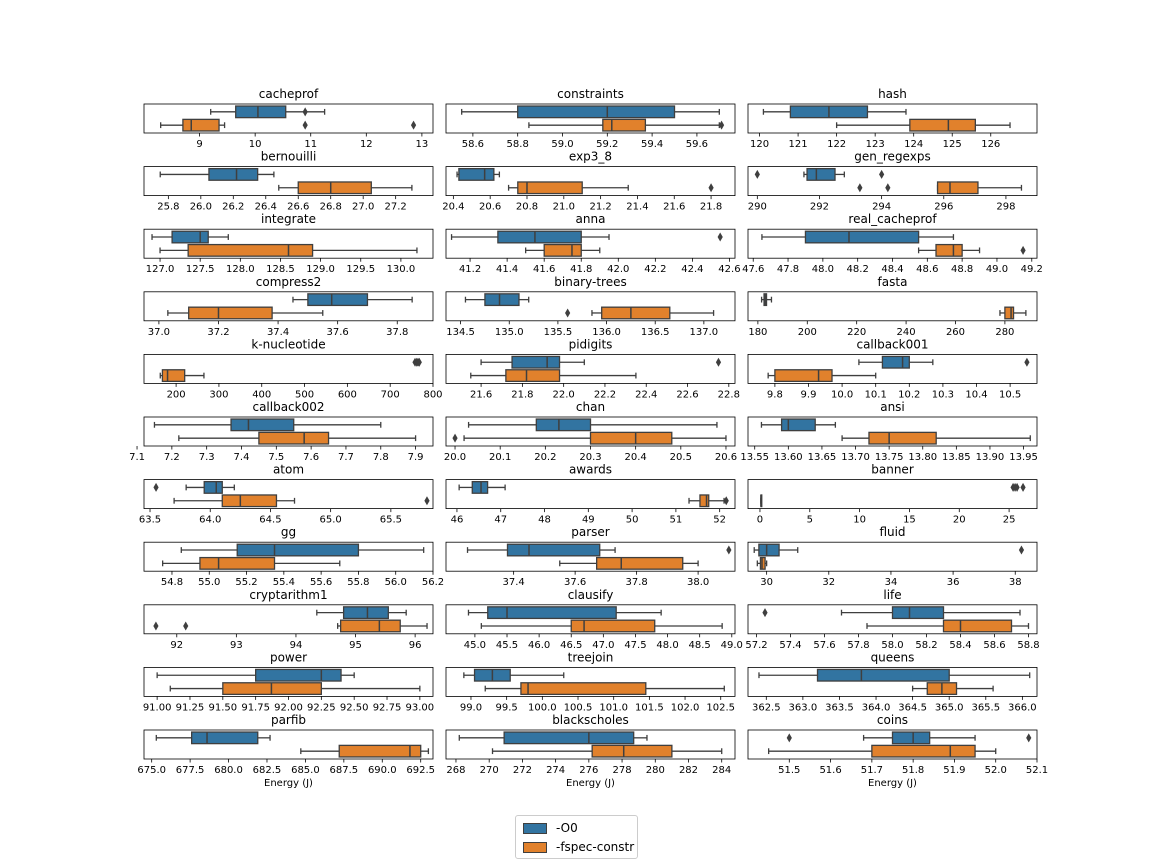  What do you see at coordinates (719, 520) in the screenshot?
I see `x-tick-label: 52` at bounding box center [719, 520].